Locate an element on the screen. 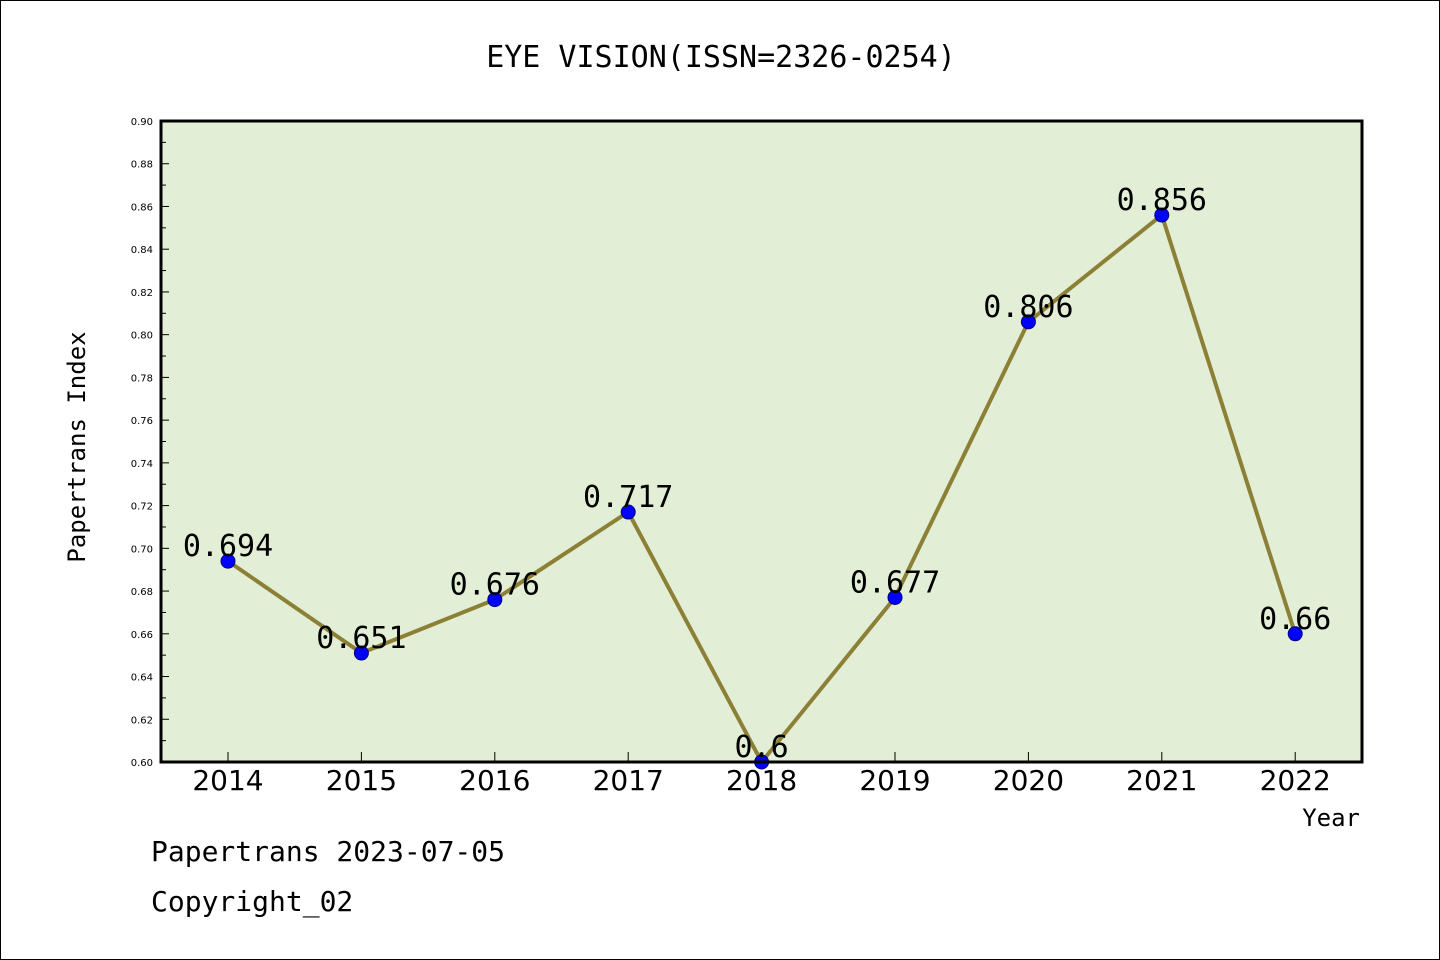  x-tick-label: 2017 is located at coordinates (628, 780).